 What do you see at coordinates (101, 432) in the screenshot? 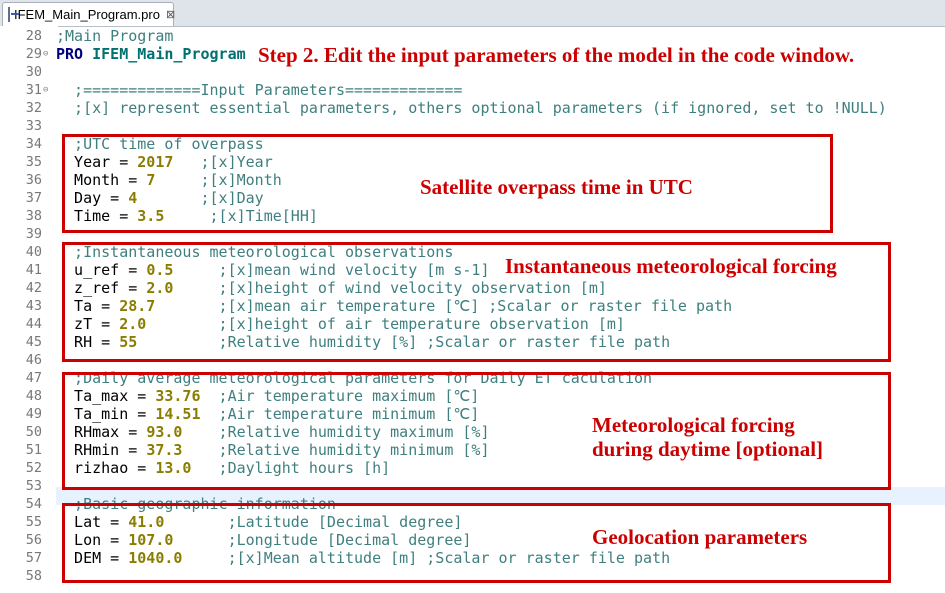
I see `code-token: RHmax =` at bounding box center [101, 432].